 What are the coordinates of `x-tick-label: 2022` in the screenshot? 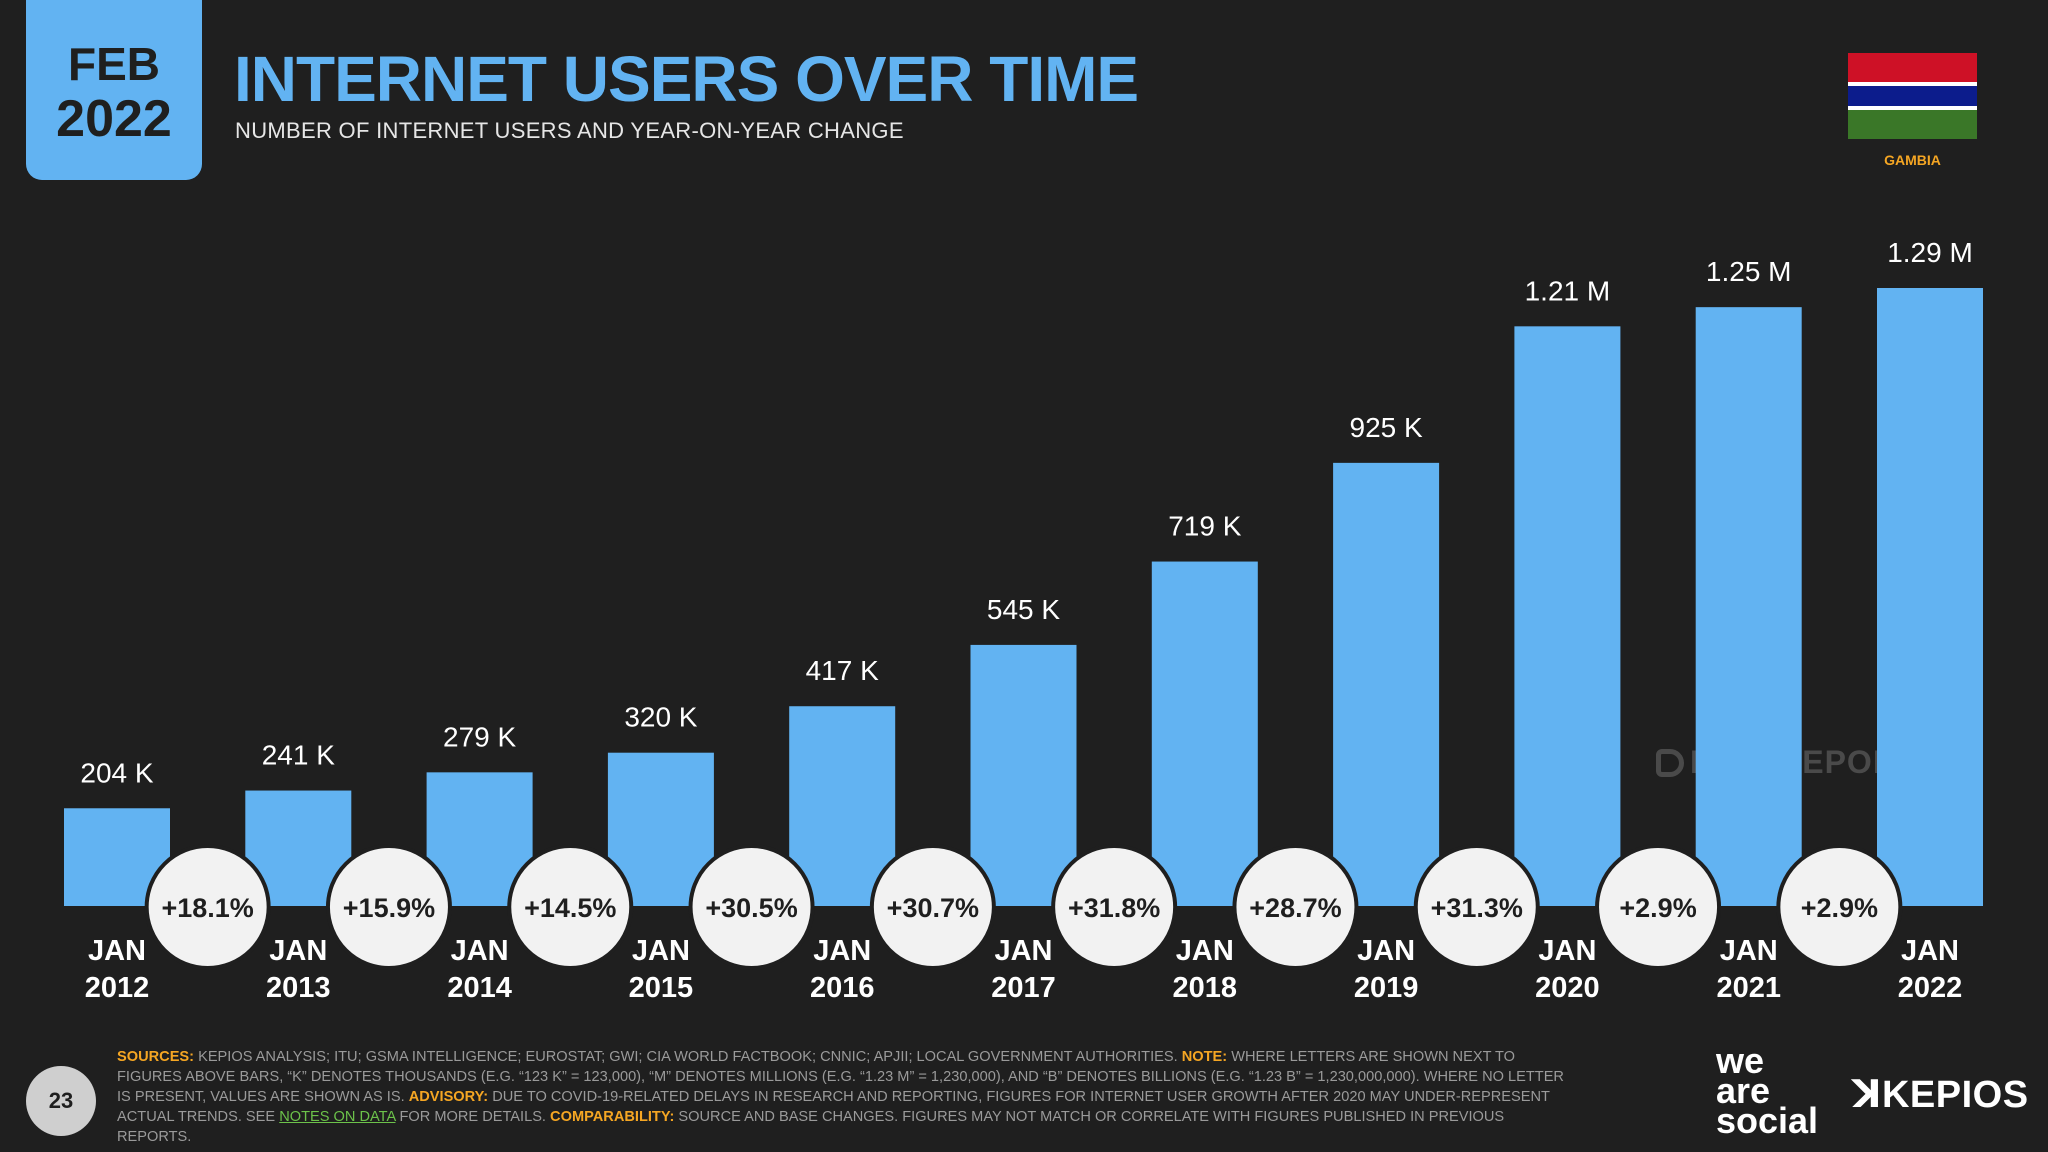 It's located at (1930, 988).